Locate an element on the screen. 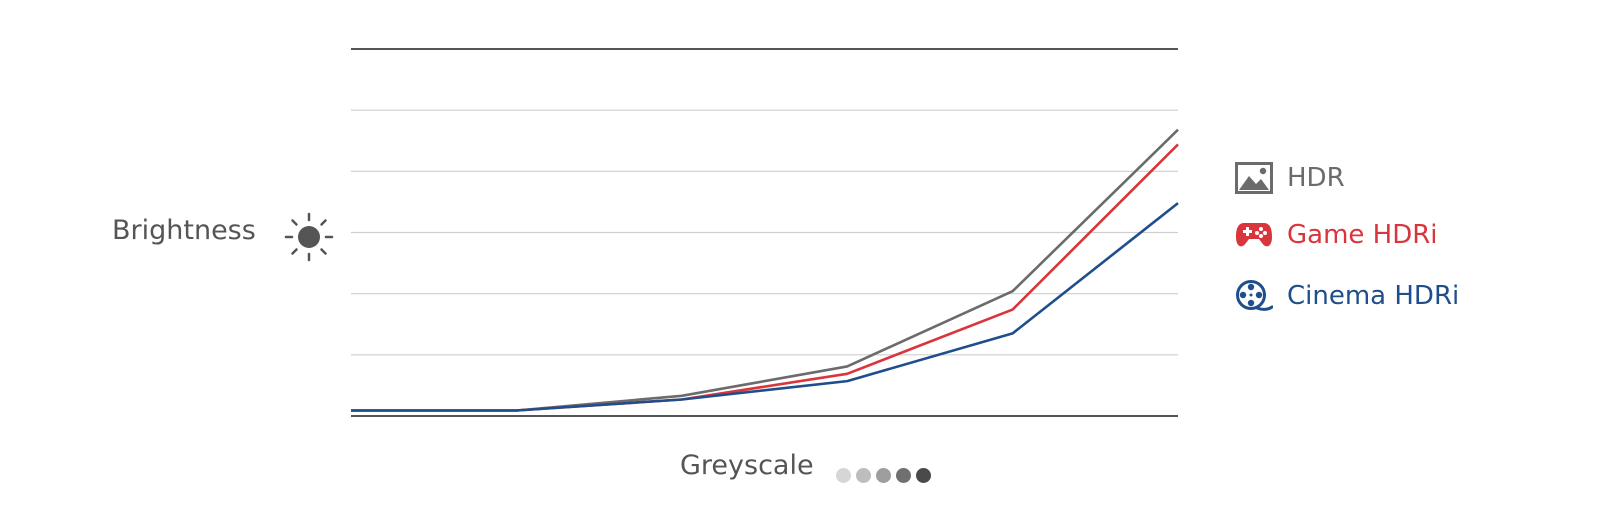 This screenshot has height=518, width=1600. gamepad-icon is located at coordinates (1254, 235).